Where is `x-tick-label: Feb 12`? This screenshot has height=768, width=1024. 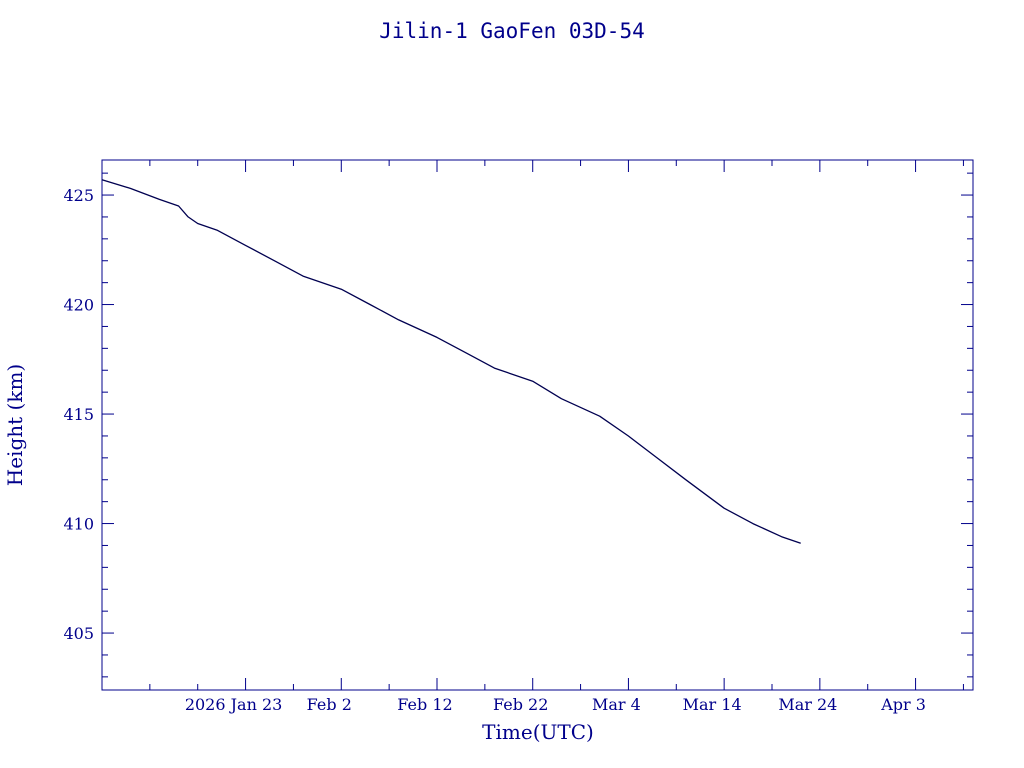
x-tick-label: Feb 12 is located at coordinates (424, 704).